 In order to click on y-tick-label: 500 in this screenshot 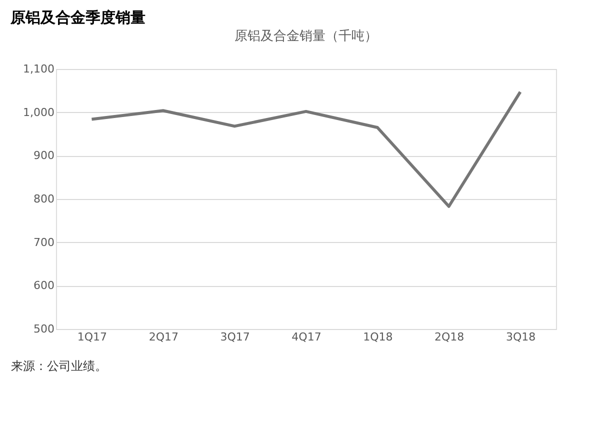, I will do `click(44, 329)`.